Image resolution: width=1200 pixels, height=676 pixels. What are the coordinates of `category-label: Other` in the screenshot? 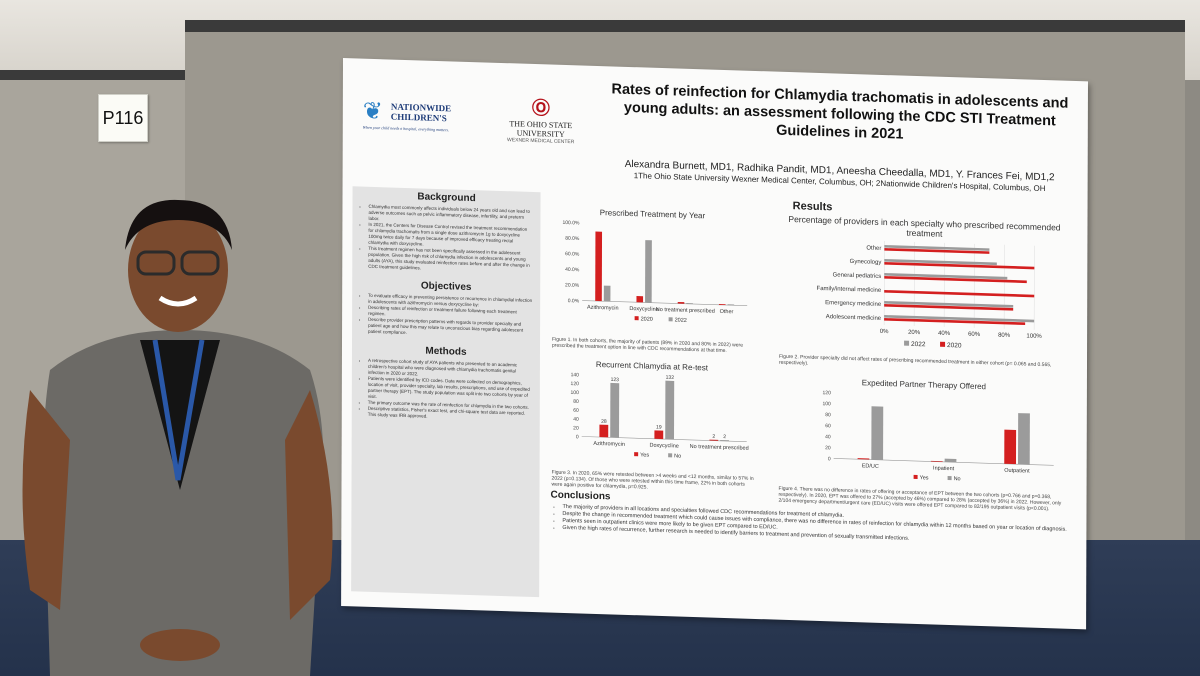 It's located at (727, 312).